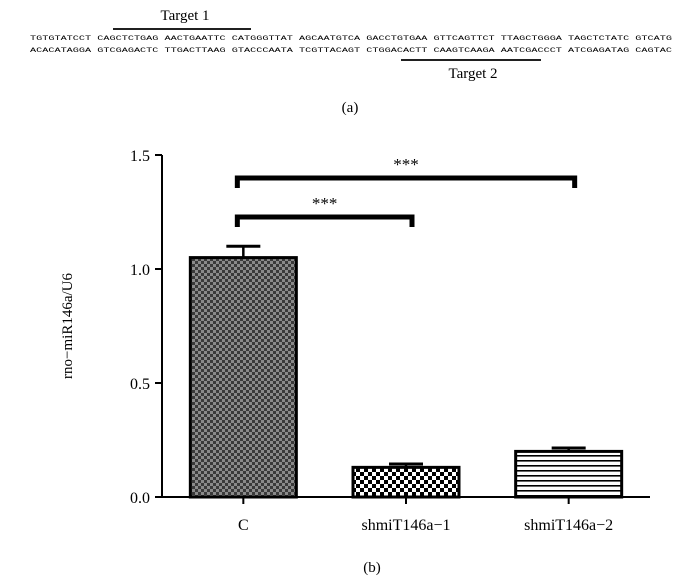 Image resolution: width=700 pixels, height=579 pixels. I want to click on y-tick-label: 1.0, so click(140, 270).